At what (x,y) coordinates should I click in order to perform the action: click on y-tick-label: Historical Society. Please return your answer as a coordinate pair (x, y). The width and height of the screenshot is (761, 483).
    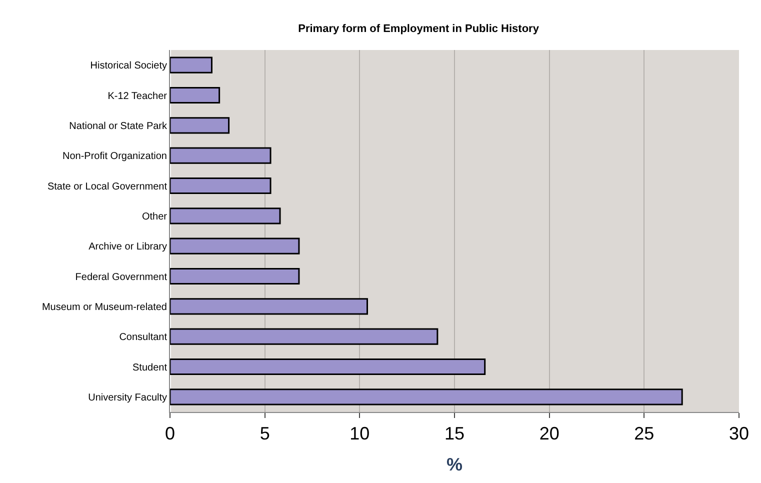
    Looking at the image, I should click on (128, 66).